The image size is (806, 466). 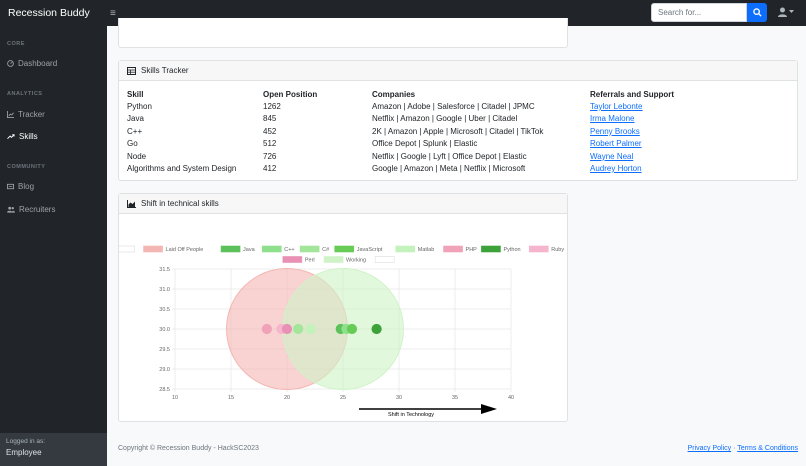 I want to click on sidebar-item-recruiters: Recruiters, so click(x=31, y=209).